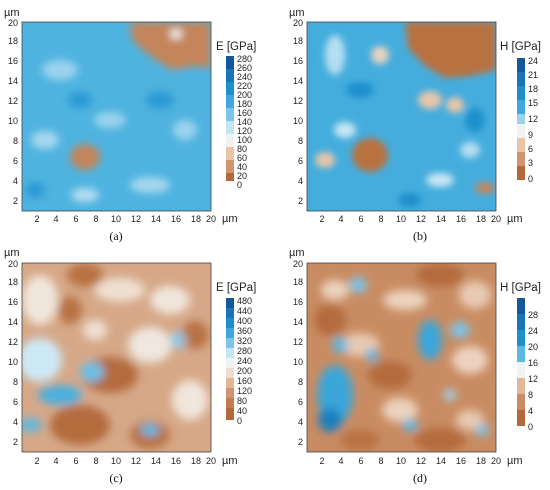 The width and height of the screenshot is (550, 490). I want to click on heatmap-c, so click(116, 357).